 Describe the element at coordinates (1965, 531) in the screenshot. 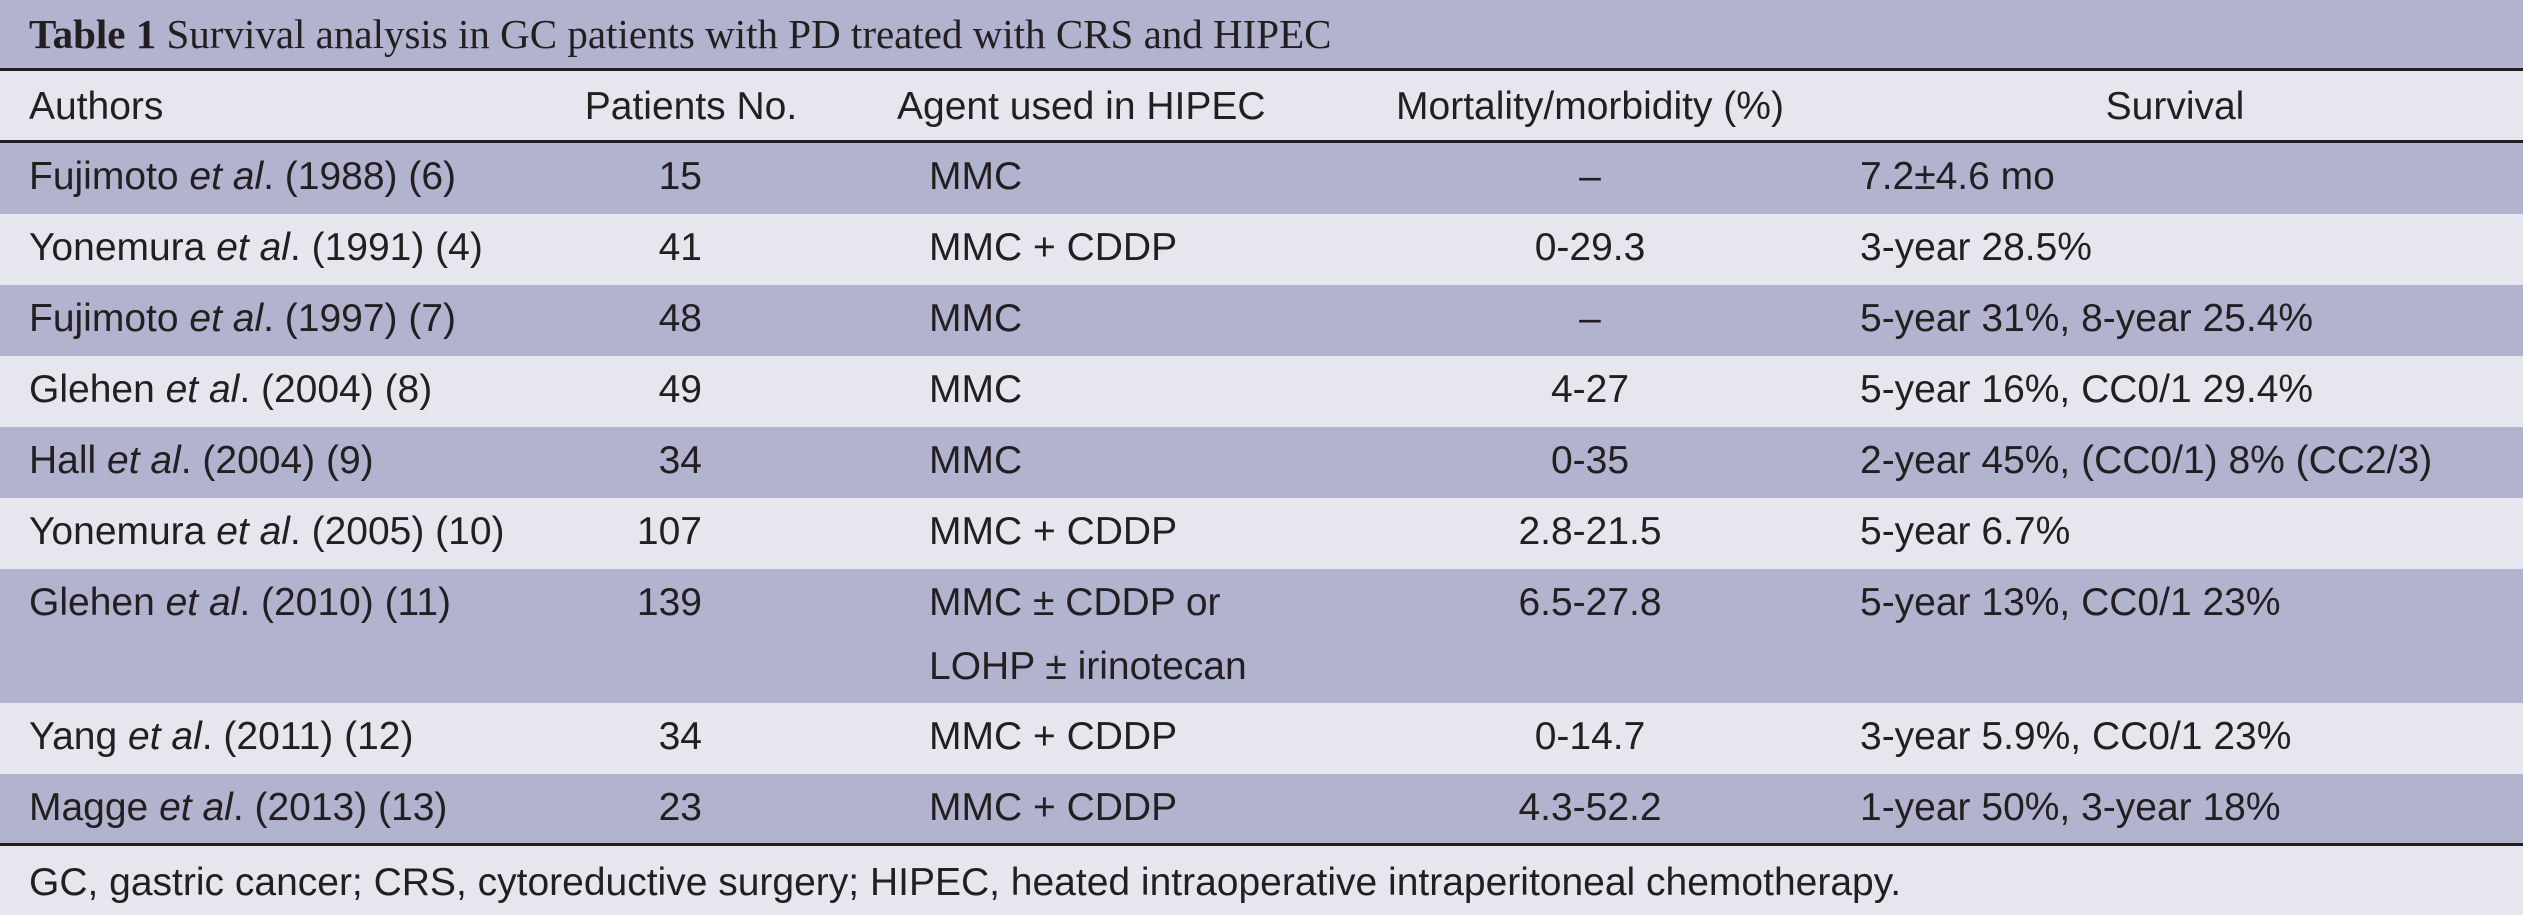

I see `cell-survival: 5-year 6.7%` at that location.